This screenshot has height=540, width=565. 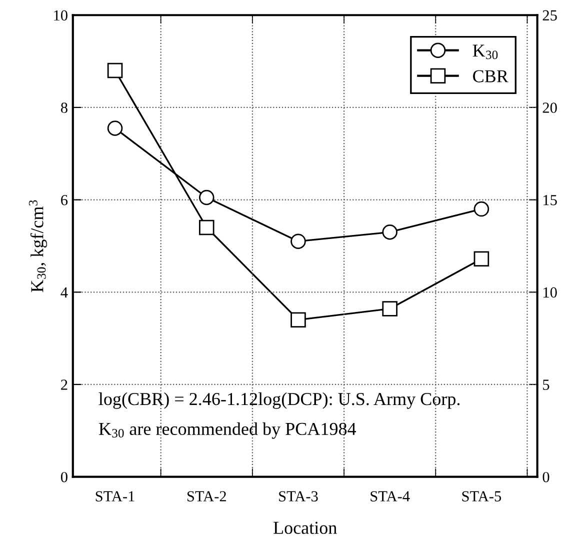 What do you see at coordinates (550, 200) in the screenshot?
I see `y2-tick-label: 15` at bounding box center [550, 200].